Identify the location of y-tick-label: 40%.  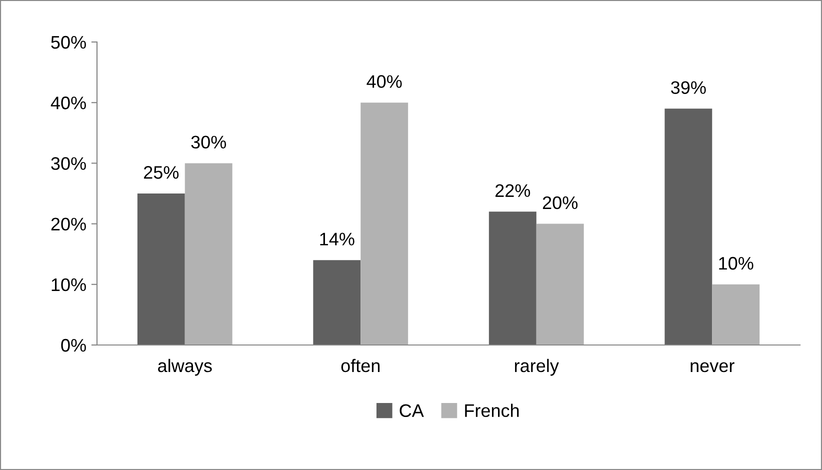
(68, 103).